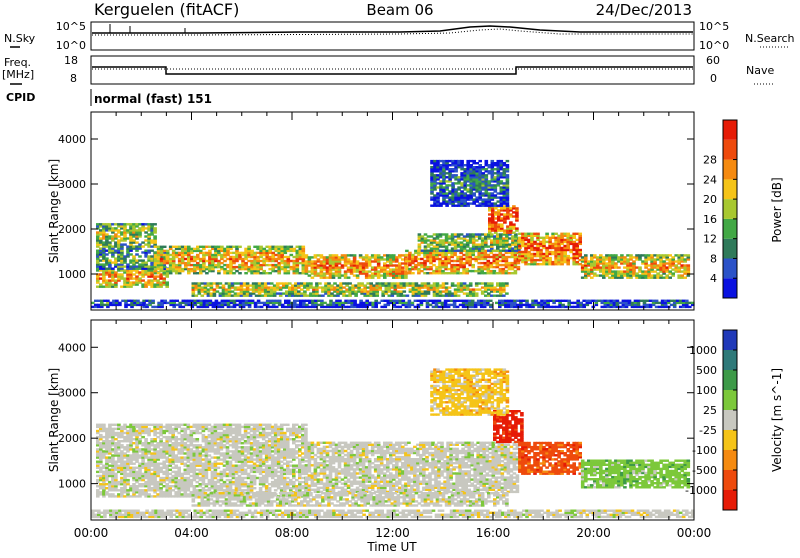 The image size is (800, 558). What do you see at coordinates (72, 184) in the screenshot?
I see `y-tick-label: 3000` at bounding box center [72, 184].